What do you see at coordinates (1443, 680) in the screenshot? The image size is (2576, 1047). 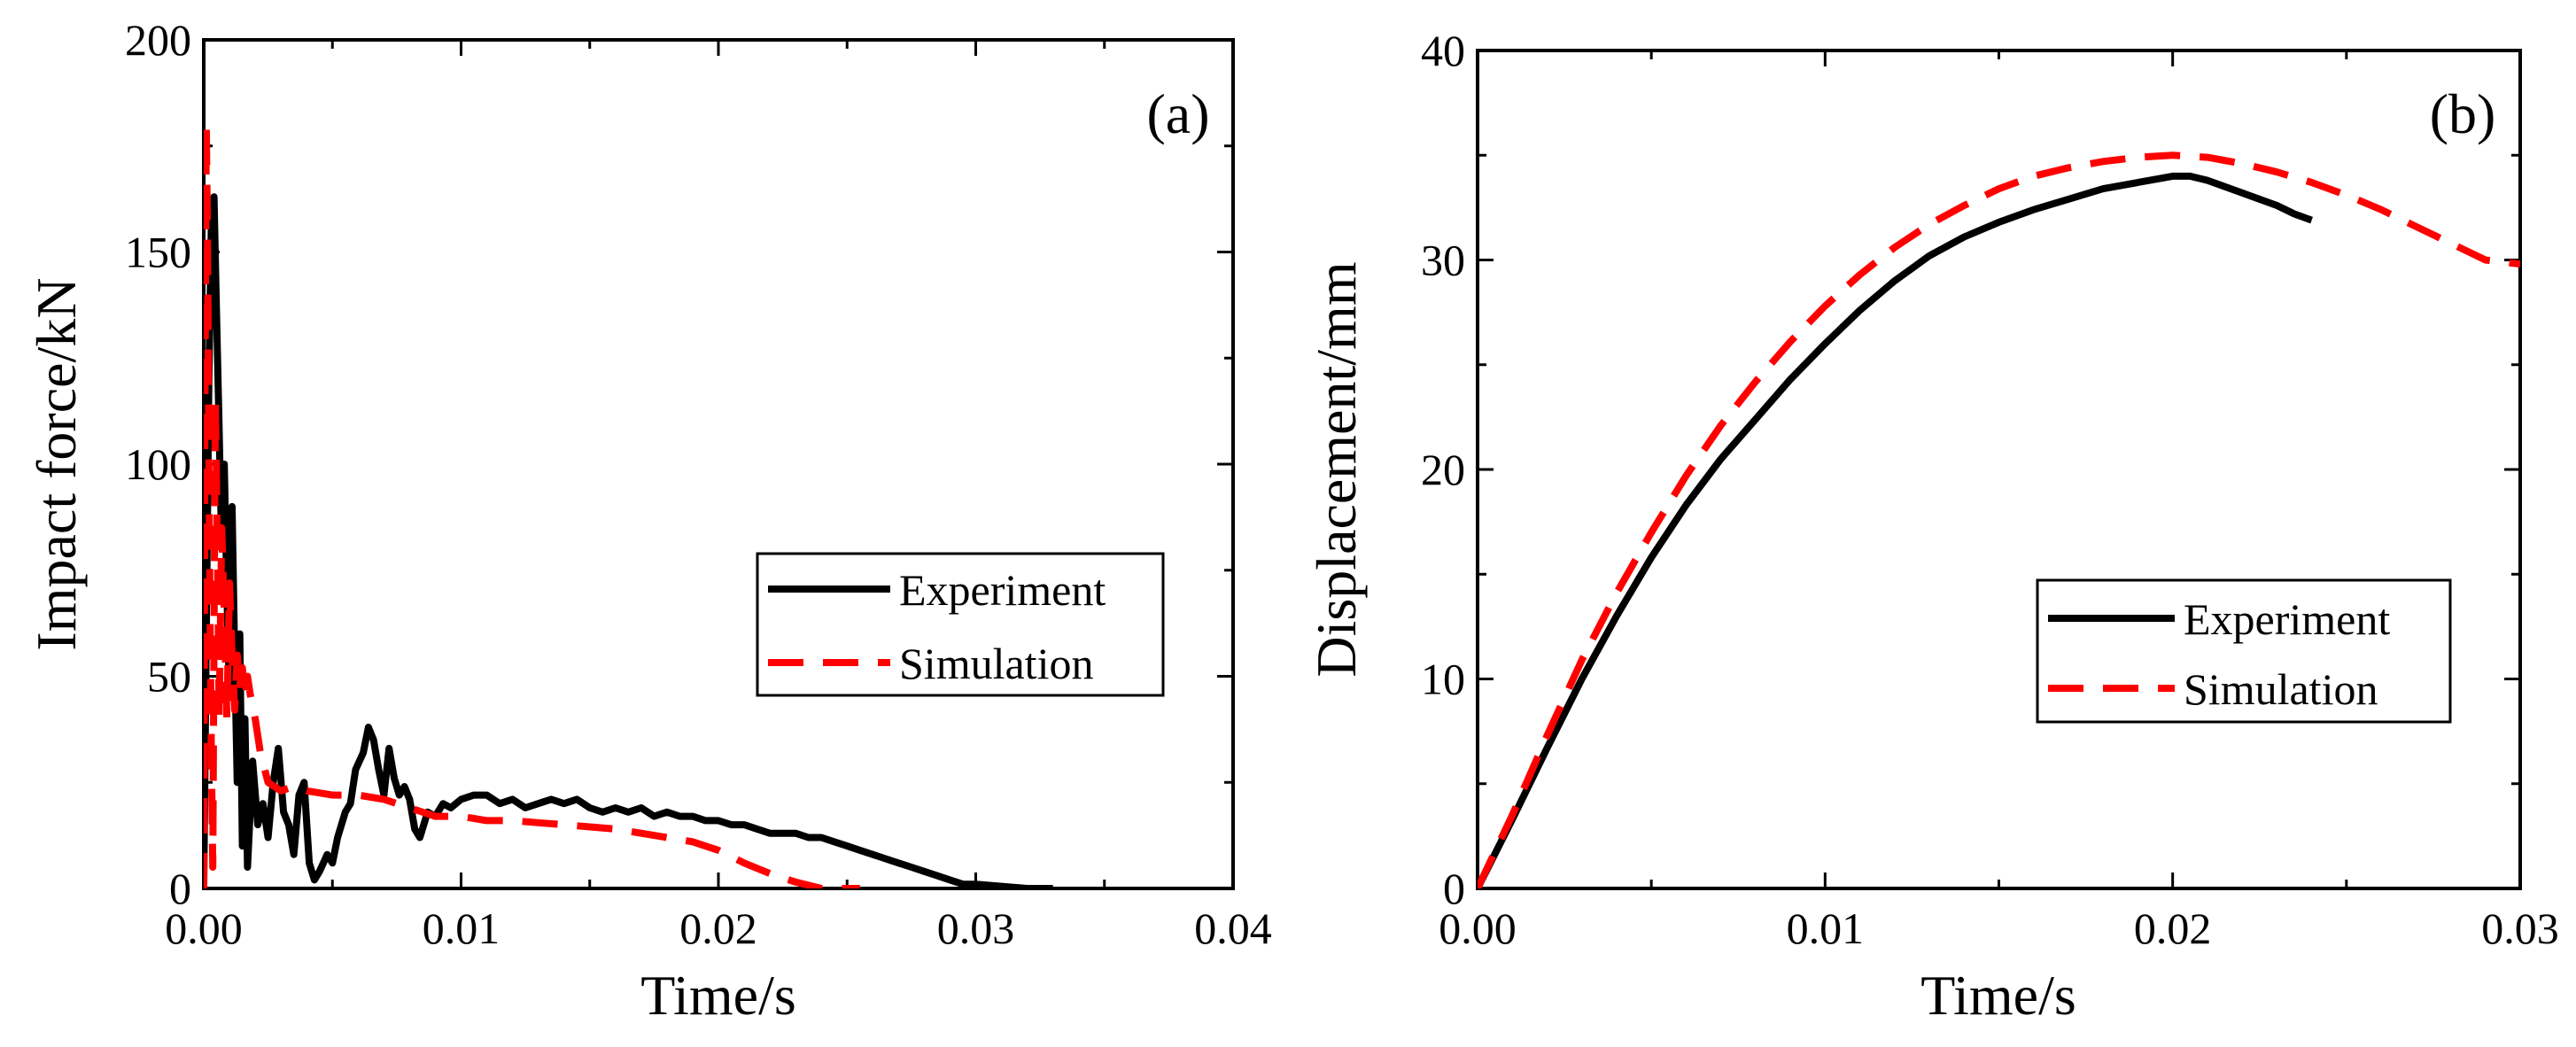 I see `y-tick-label-b: 10` at bounding box center [1443, 680].